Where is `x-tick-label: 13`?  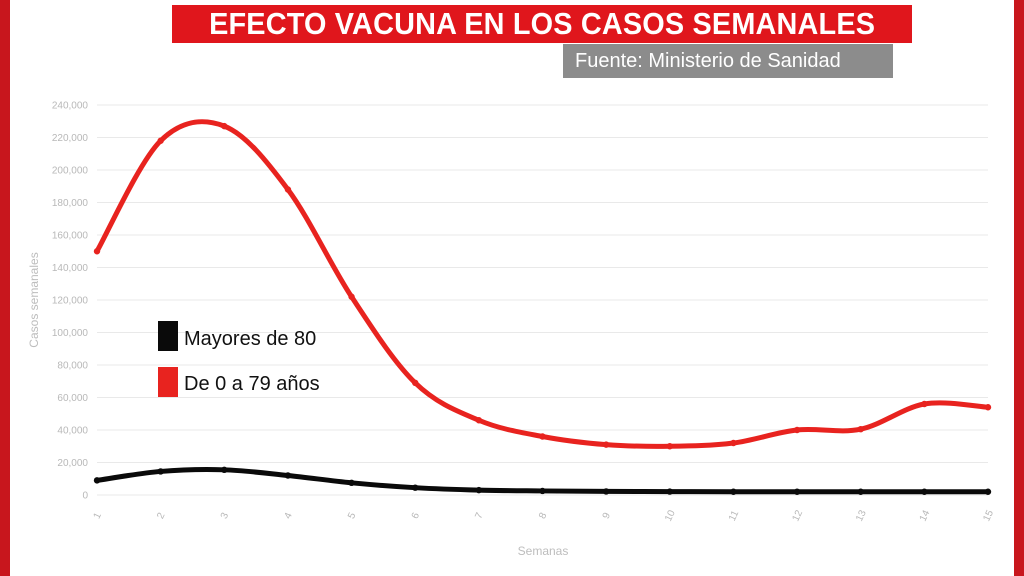 x-tick-label: 13 is located at coordinates (861, 515).